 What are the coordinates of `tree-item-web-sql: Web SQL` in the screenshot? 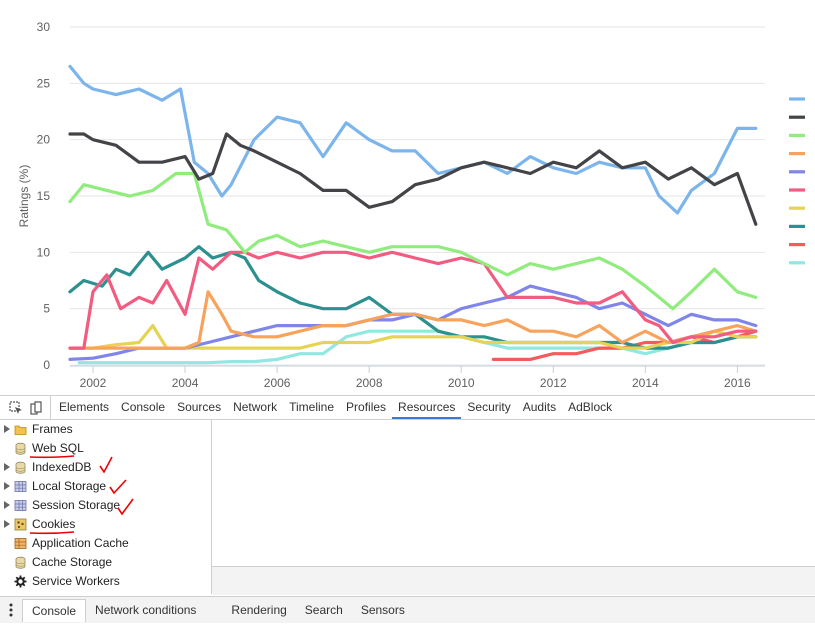 It's located at (105, 448).